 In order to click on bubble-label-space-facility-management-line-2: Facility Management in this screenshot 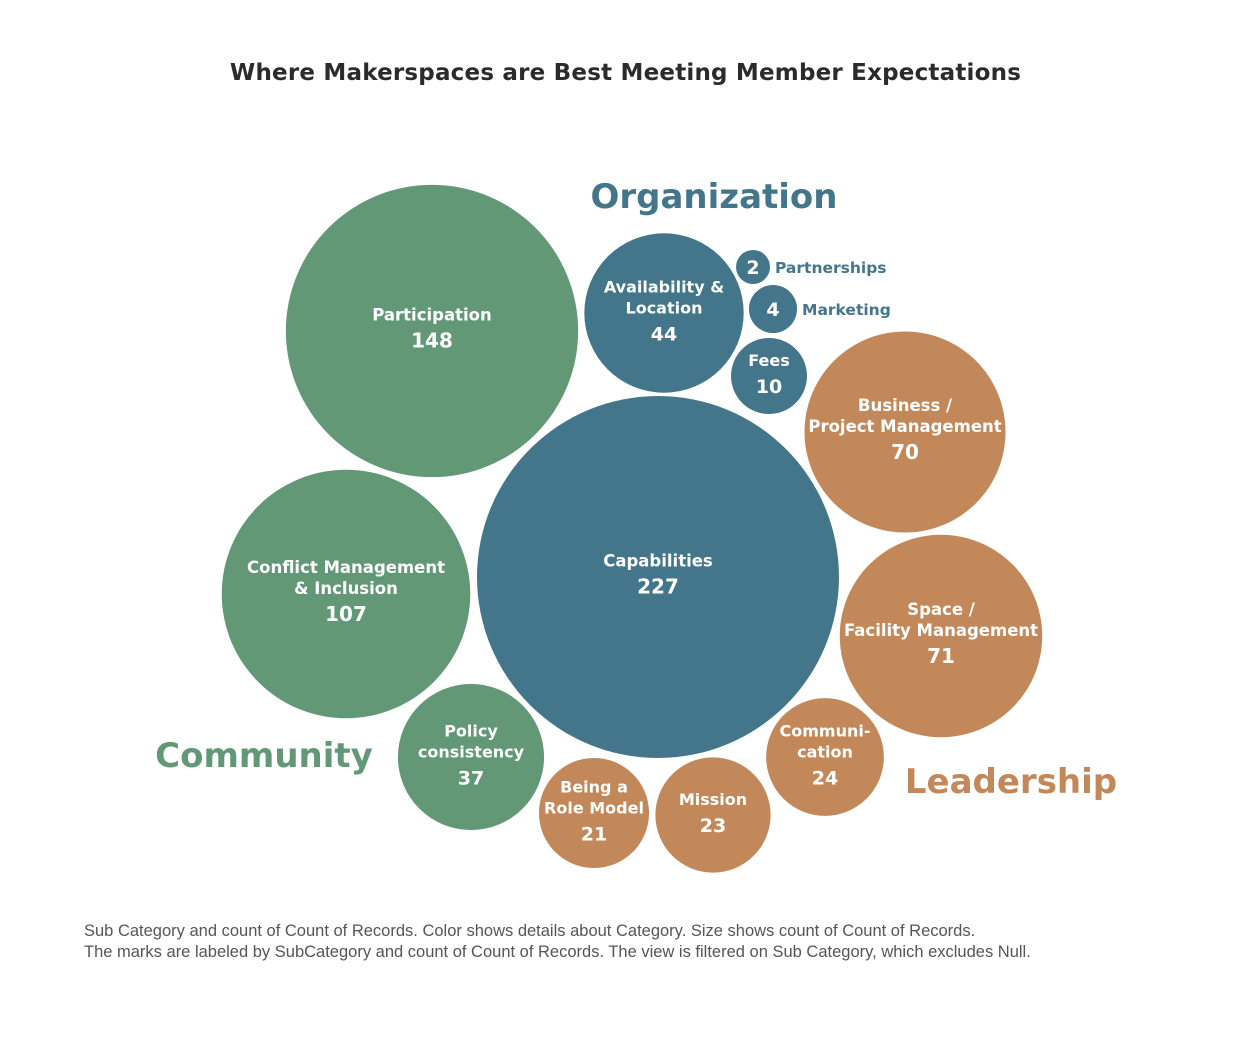, I will do `click(941, 630)`.